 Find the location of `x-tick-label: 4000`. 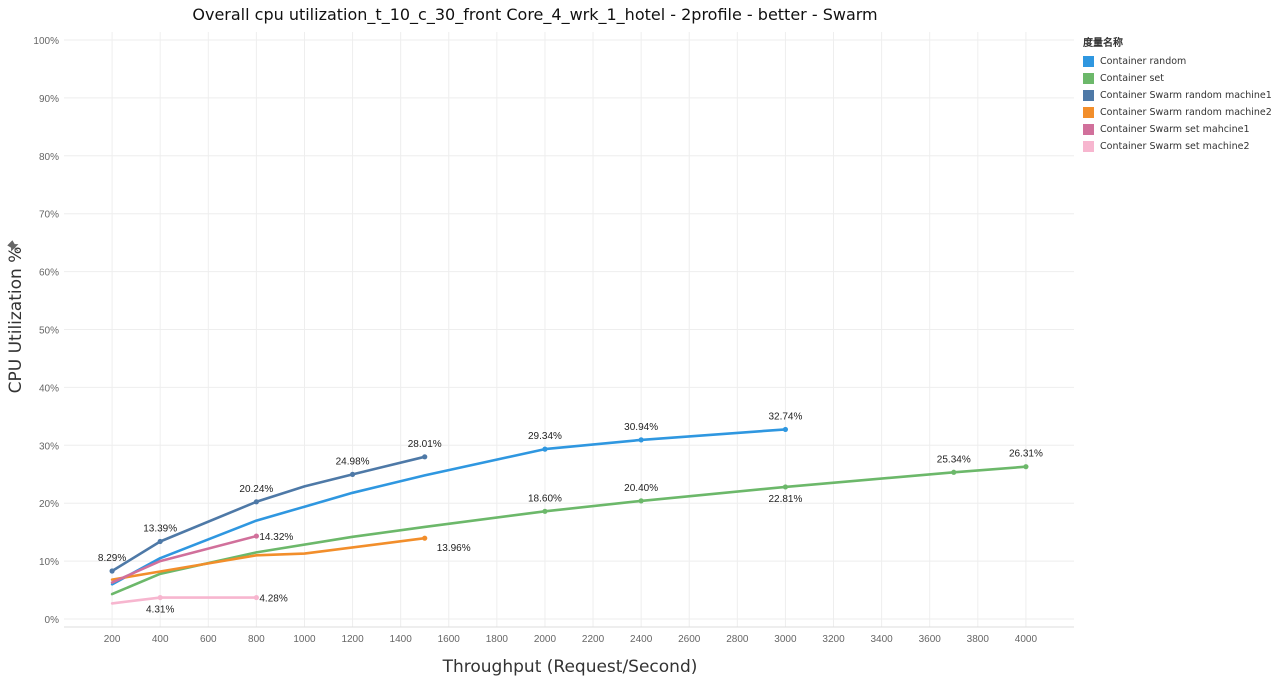

x-tick-label: 4000 is located at coordinates (1026, 639).